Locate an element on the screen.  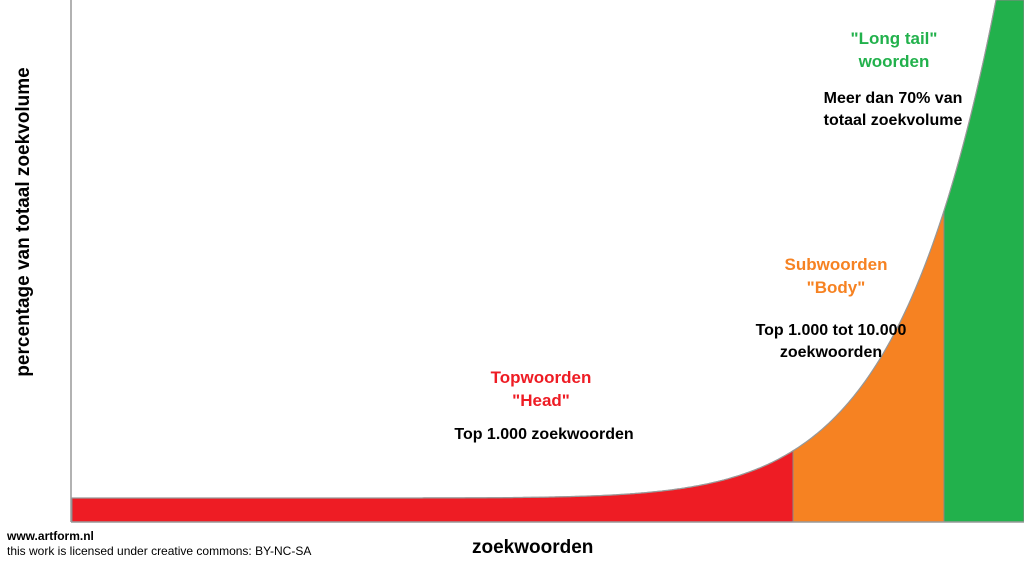
head-title: Topwoorden "Head" is located at coordinates (541, 389).